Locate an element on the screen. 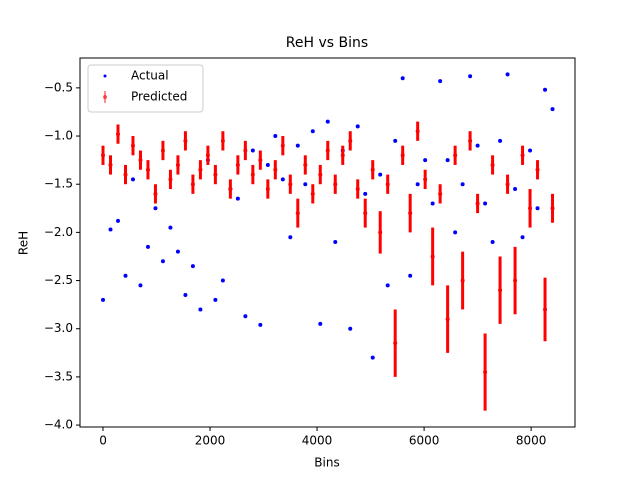 The height and width of the screenshot is (480, 640). y-axis-label: ReH is located at coordinates (24, 243).